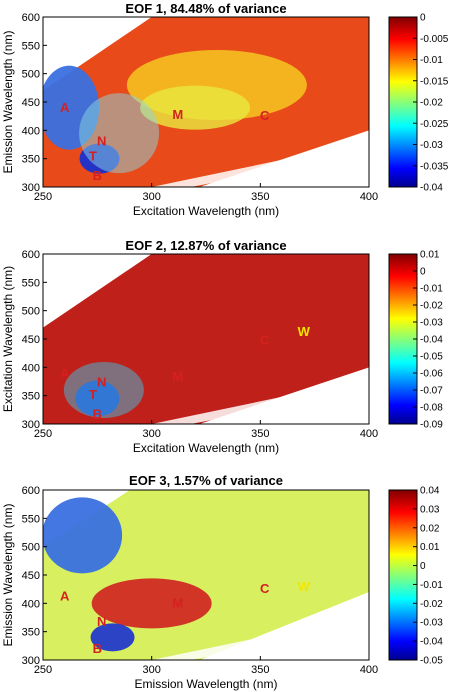 This screenshot has width=454, height=692. Describe the element at coordinates (430, 528) in the screenshot. I see `colorbar-tick-label: 0.02` at that location.